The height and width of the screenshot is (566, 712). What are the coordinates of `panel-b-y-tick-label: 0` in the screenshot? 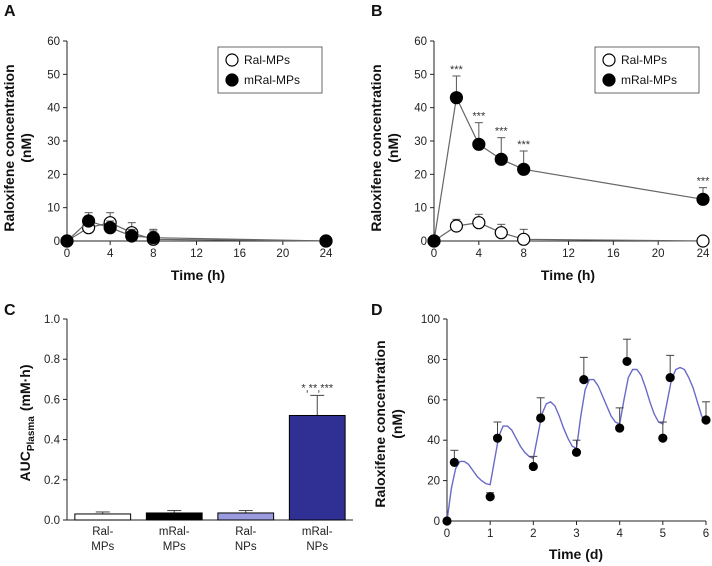 It's located at (424, 242).